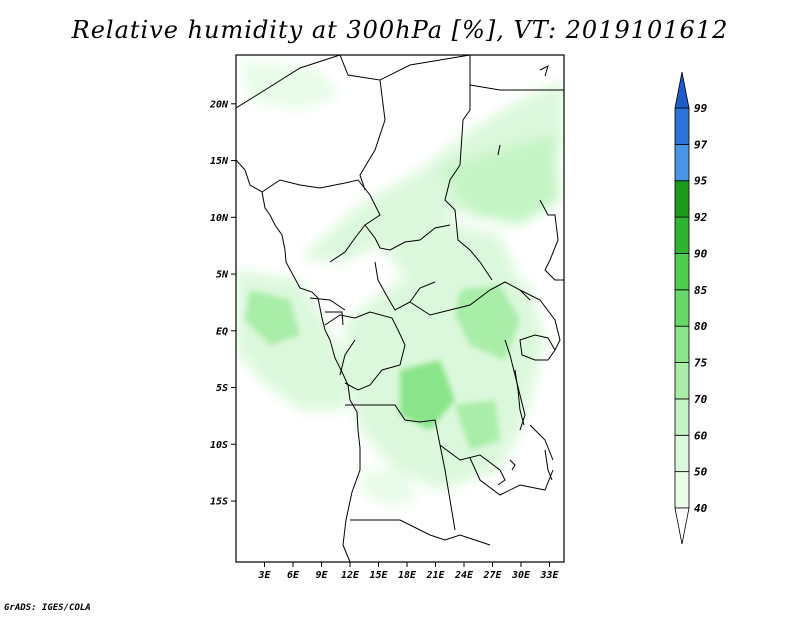 This screenshot has height=618, width=800. I want to click on border-angola-south, so click(420, 532).